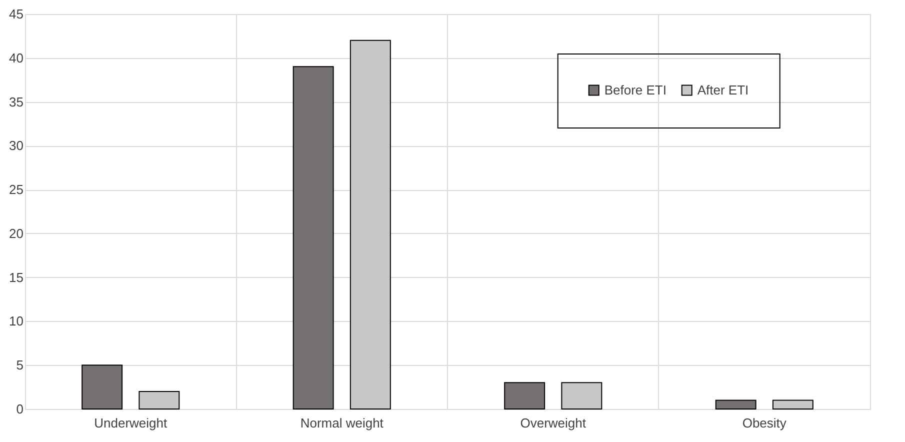 The height and width of the screenshot is (442, 905). What do you see at coordinates (16, 233) in the screenshot?
I see `y-tick-label: 20` at bounding box center [16, 233].